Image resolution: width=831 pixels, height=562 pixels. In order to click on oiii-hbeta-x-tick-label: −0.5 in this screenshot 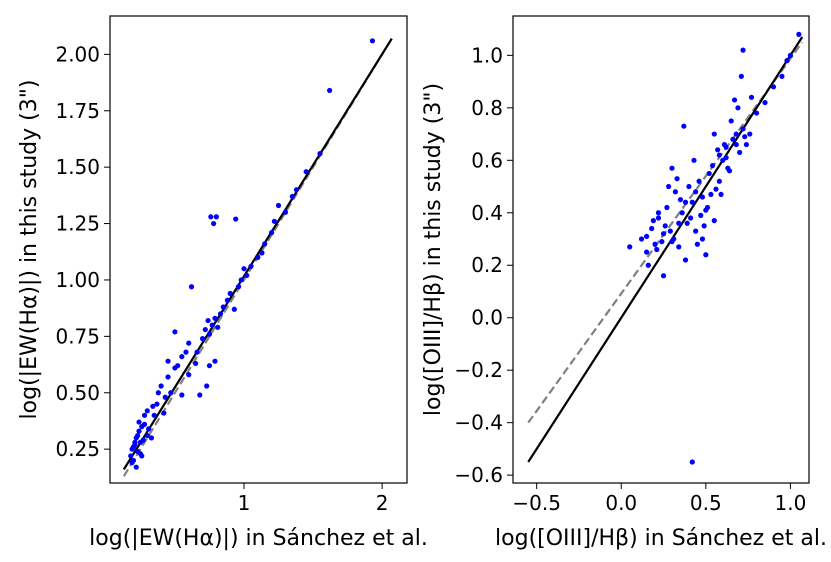, I will do `click(536, 503)`.